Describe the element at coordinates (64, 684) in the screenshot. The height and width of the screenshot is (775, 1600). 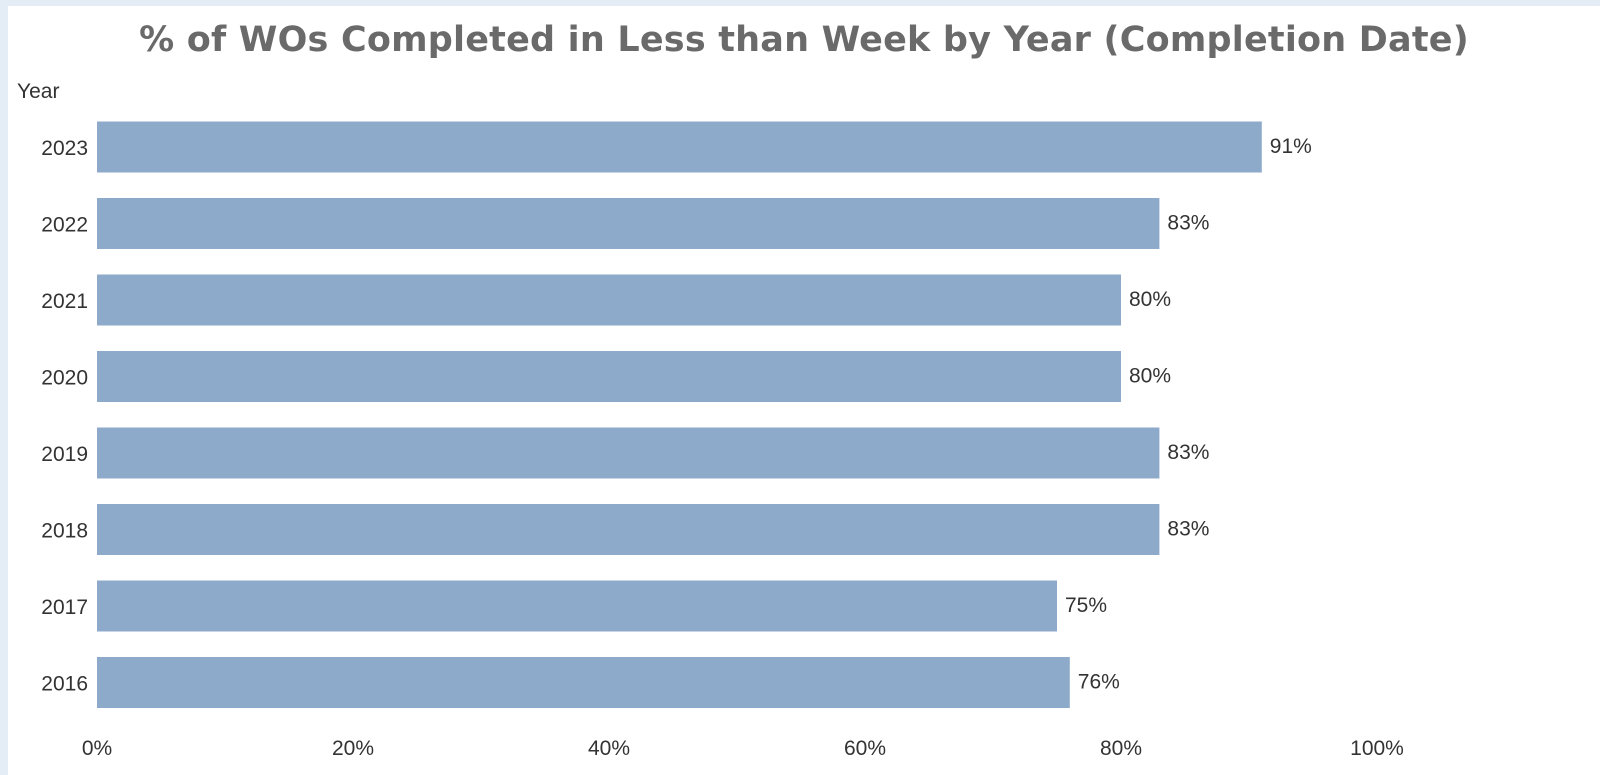
I see `y-tick-label: 2016` at that location.